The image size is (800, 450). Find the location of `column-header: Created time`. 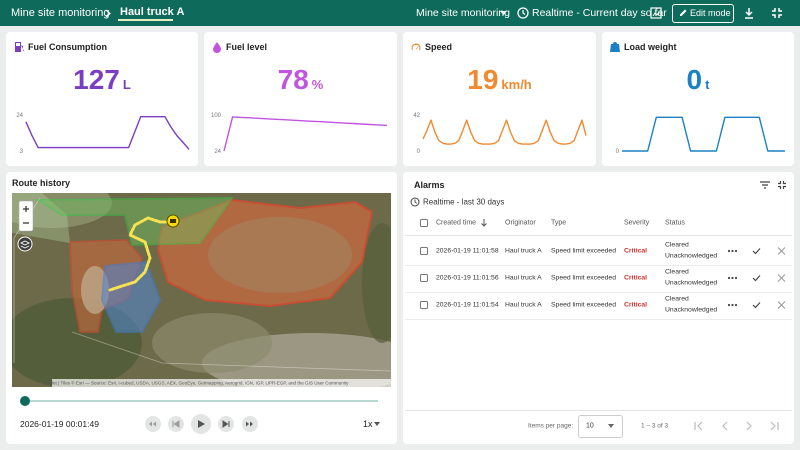

column-header: Created time is located at coordinates (456, 223).